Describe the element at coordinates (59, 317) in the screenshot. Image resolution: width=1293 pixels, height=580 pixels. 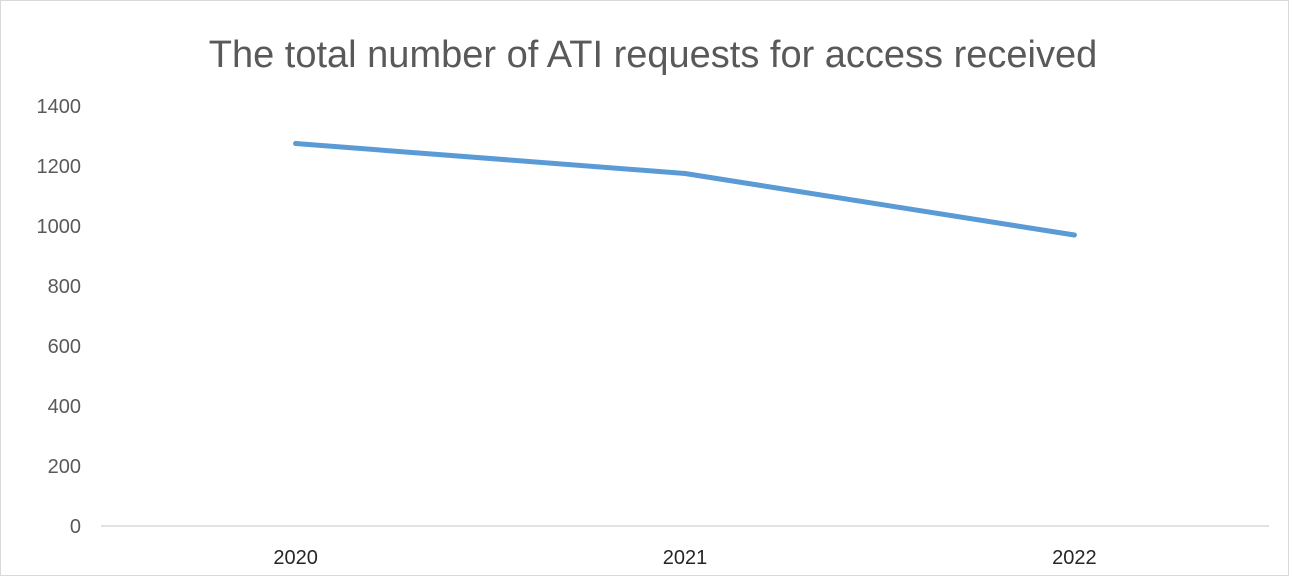
I see `y-axis-ticks: 0 200 400 600 800 1000 1200 1400` at that location.